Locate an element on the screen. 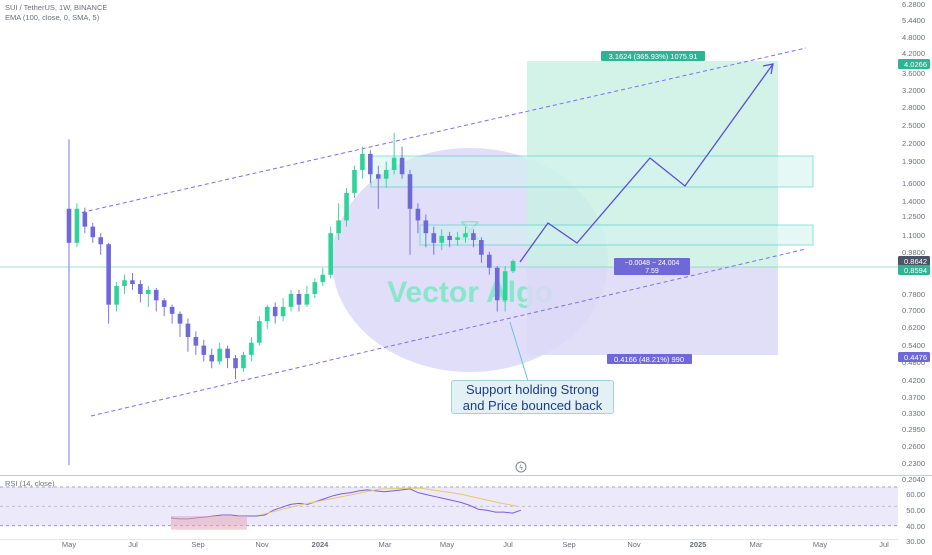  price-axis-tick: 2.2000 is located at coordinates (913, 143).